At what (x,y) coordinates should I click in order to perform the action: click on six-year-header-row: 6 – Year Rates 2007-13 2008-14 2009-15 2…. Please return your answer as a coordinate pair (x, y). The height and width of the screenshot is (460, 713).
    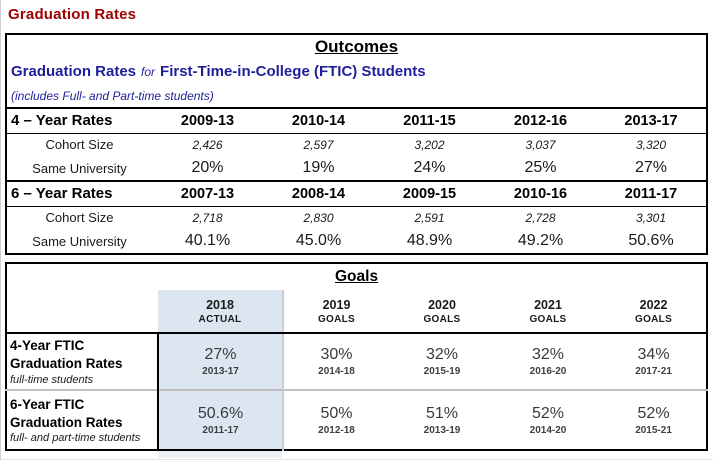
    Looking at the image, I should click on (357, 193).